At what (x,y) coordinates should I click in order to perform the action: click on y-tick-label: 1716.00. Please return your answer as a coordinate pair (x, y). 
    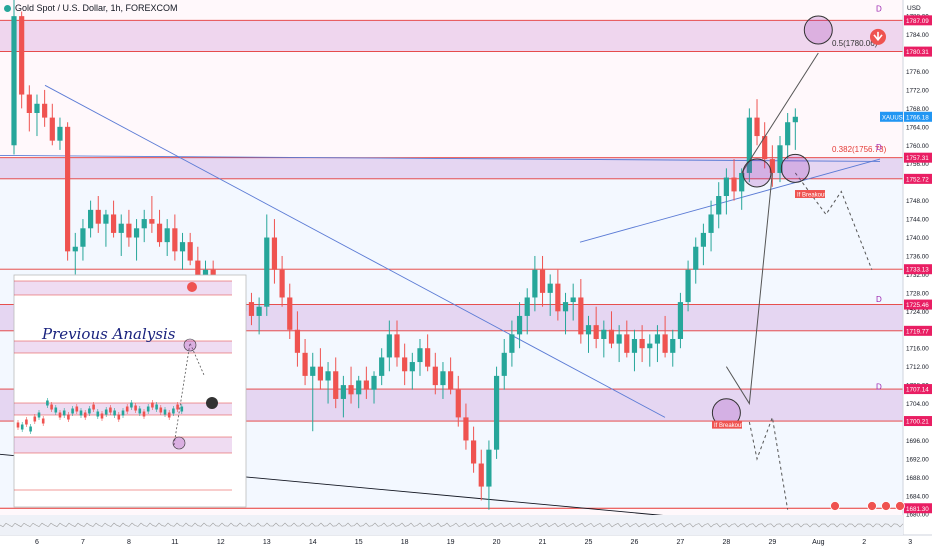
    Looking at the image, I should click on (917, 349).